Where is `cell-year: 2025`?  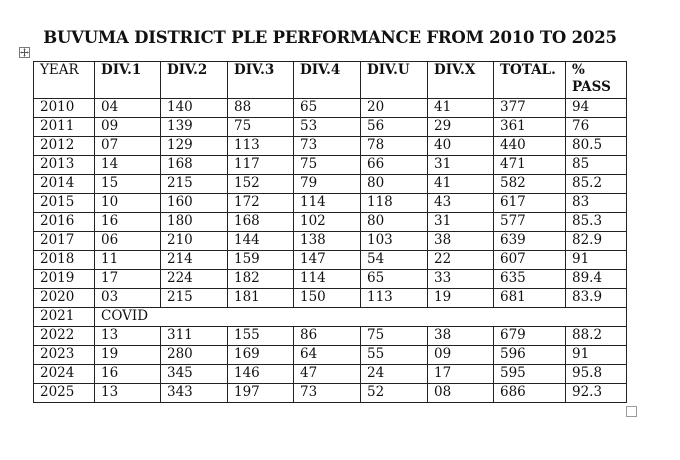 cell-year: 2025 is located at coordinates (64, 393).